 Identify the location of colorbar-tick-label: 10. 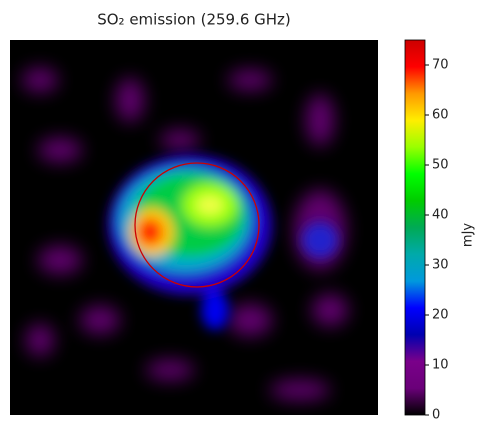
(440, 365).